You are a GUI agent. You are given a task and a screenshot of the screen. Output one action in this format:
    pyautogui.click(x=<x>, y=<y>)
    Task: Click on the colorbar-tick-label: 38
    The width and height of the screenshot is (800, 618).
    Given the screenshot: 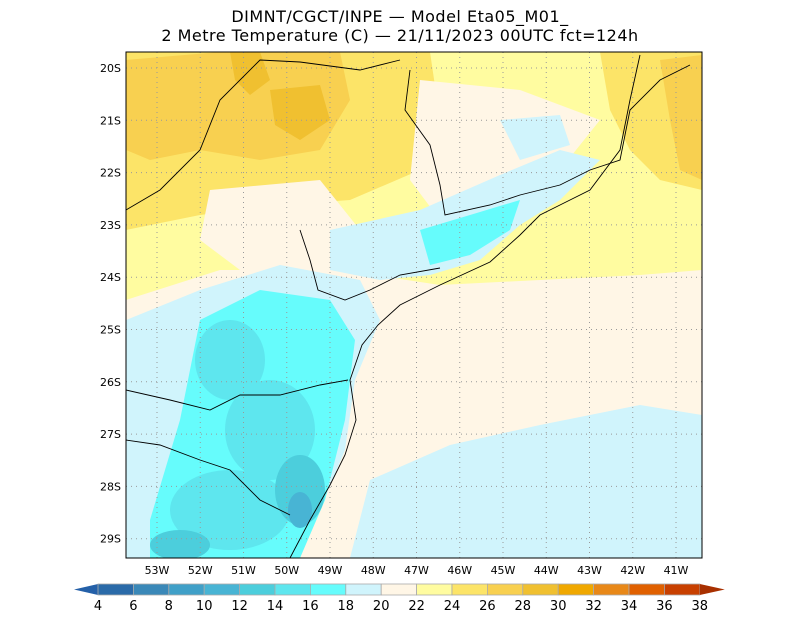 What is the action you would take?
    pyautogui.click(x=700, y=606)
    